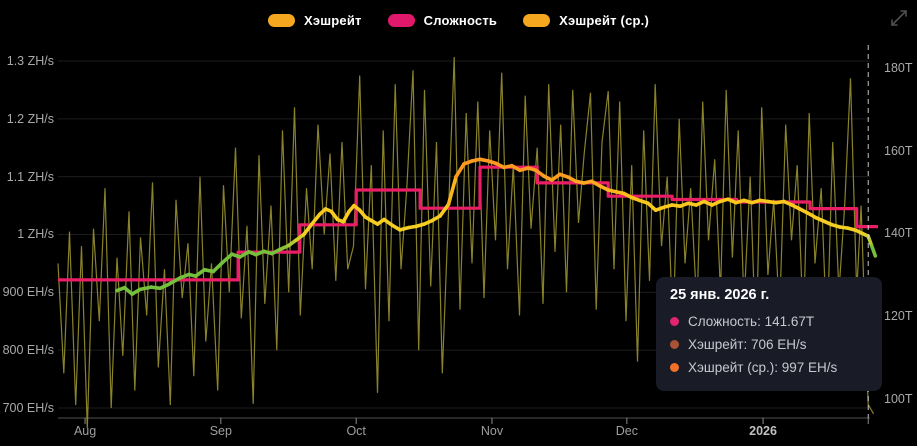 The height and width of the screenshot is (446, 917). I want to click on y-axis-label-right: 180T, so click(898, 67).